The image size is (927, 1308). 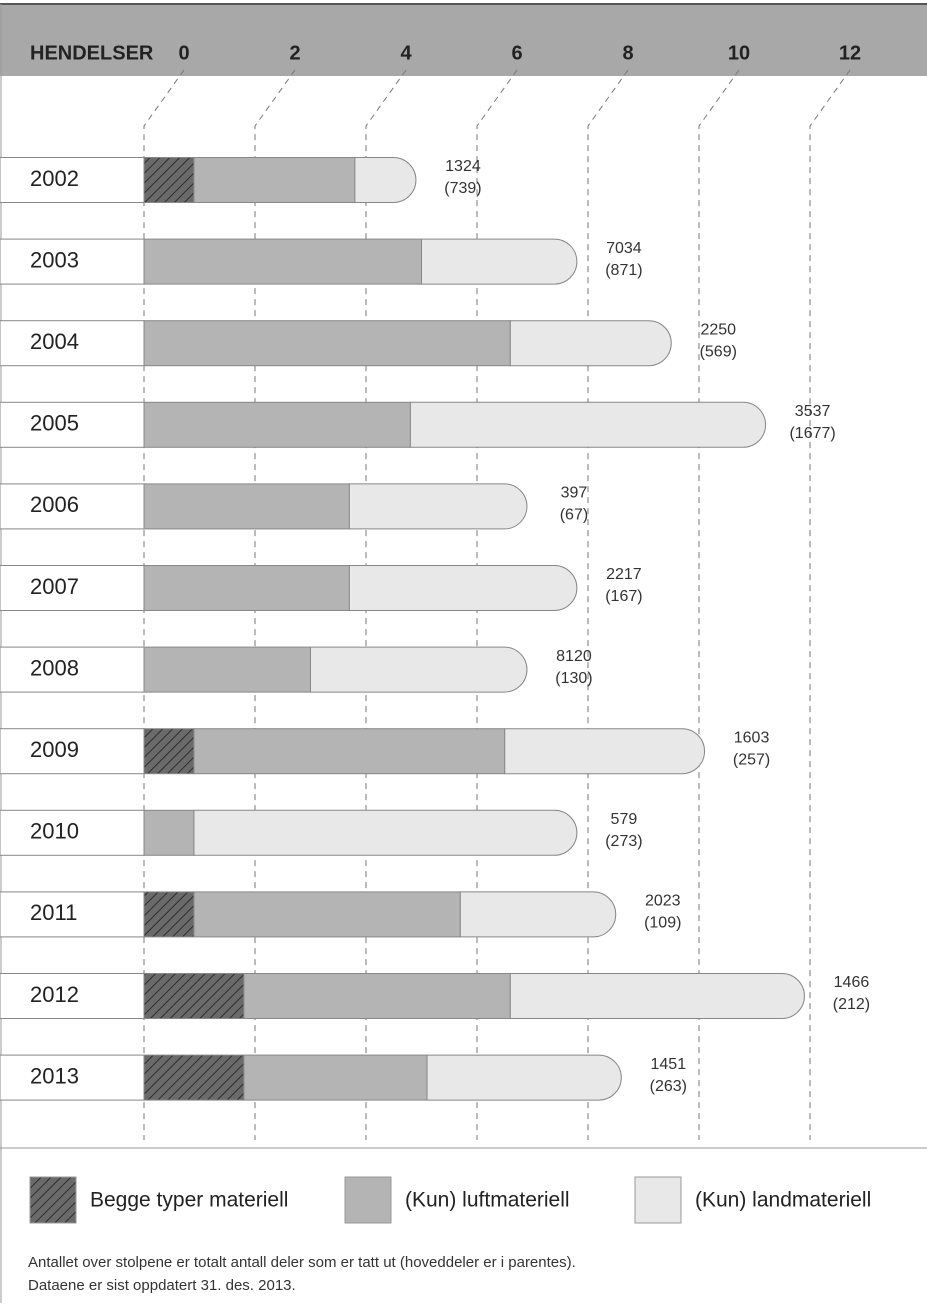 What do you see at coordinates (54, 178) in the screenshot?
I see `y-tick-label: 2002` at bounding box center [54, 178].